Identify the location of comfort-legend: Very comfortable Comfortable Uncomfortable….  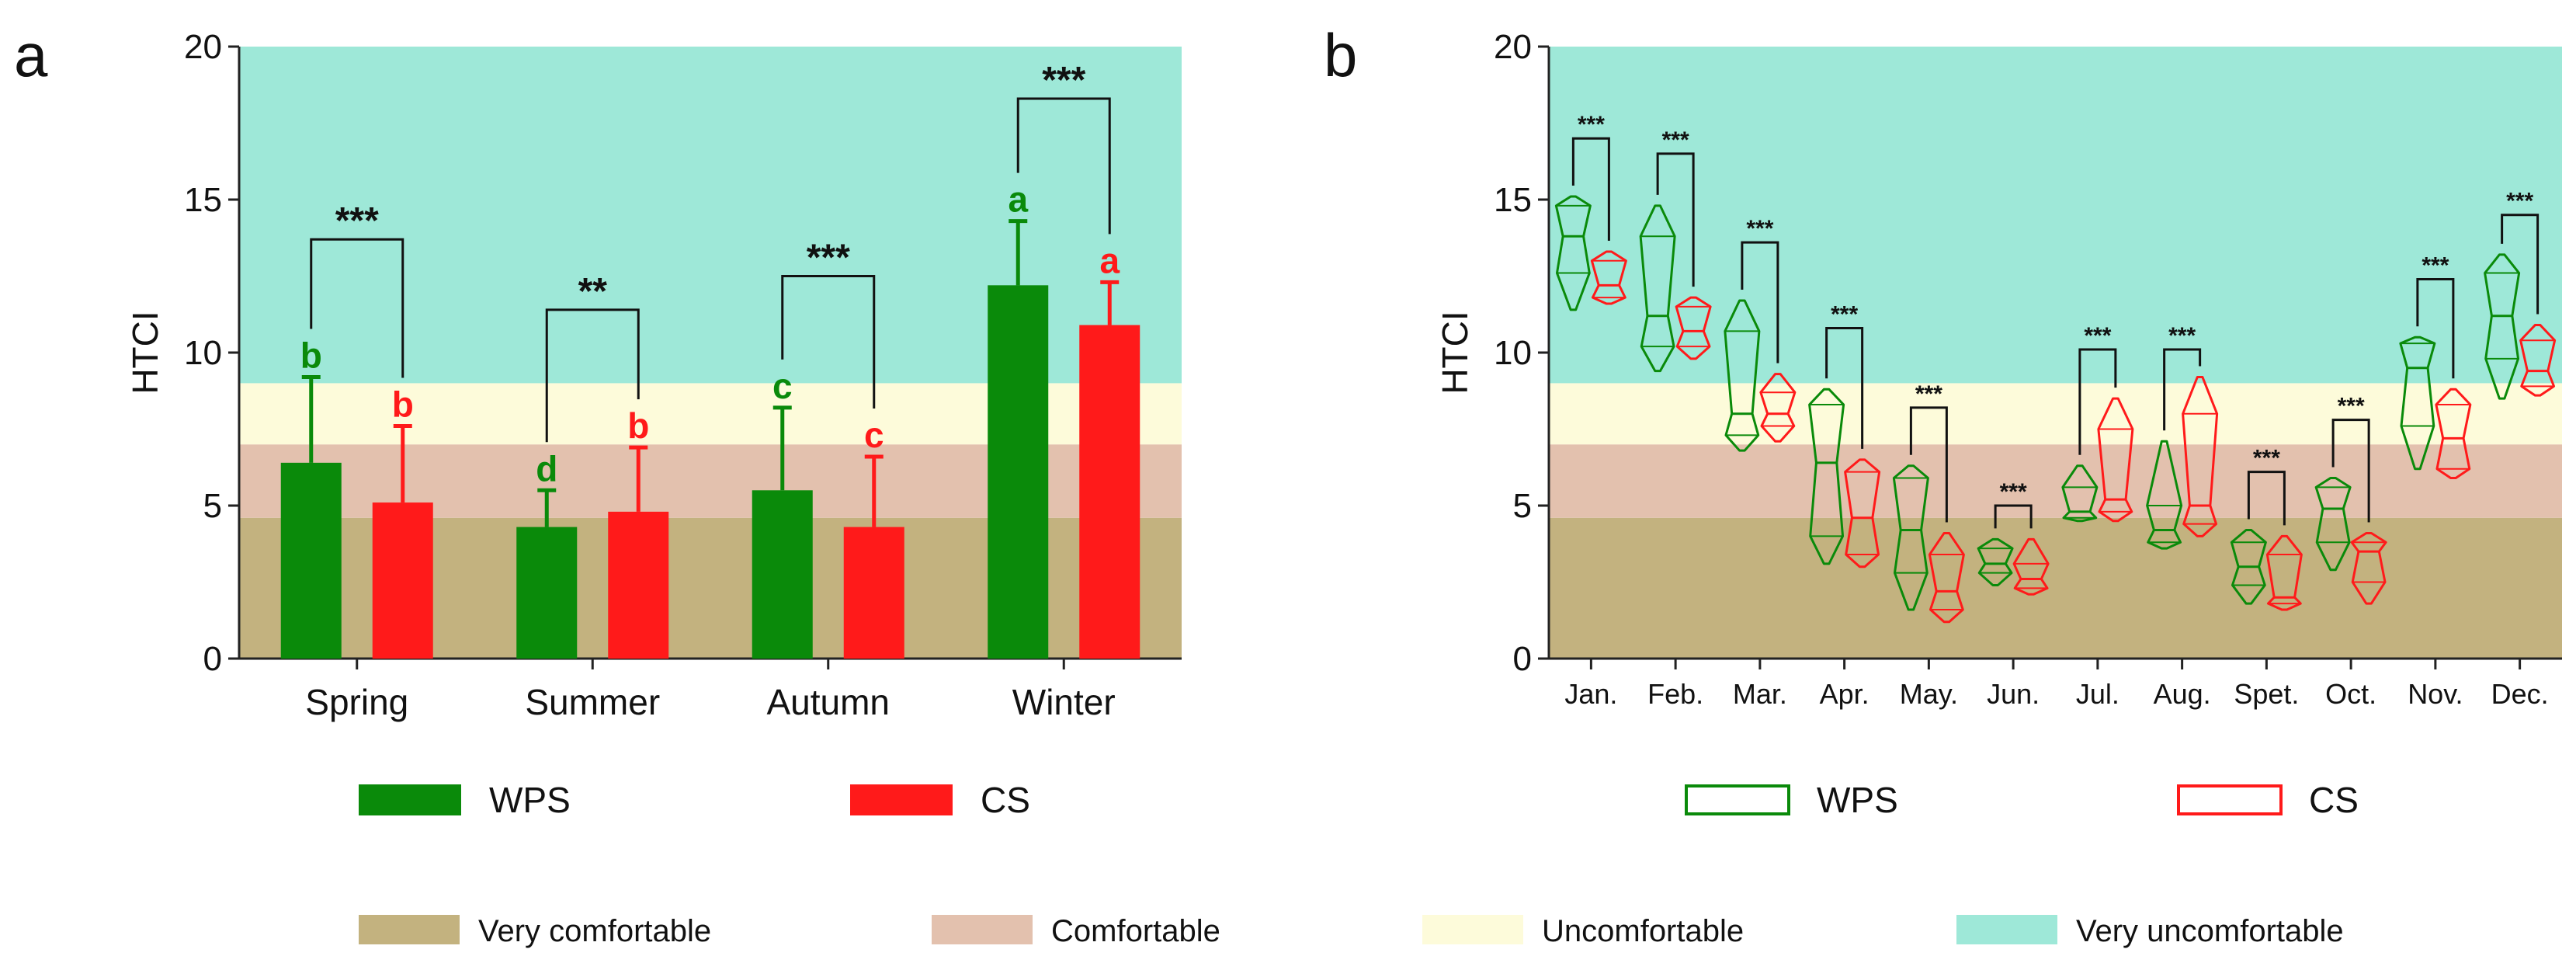
(1351, 931).